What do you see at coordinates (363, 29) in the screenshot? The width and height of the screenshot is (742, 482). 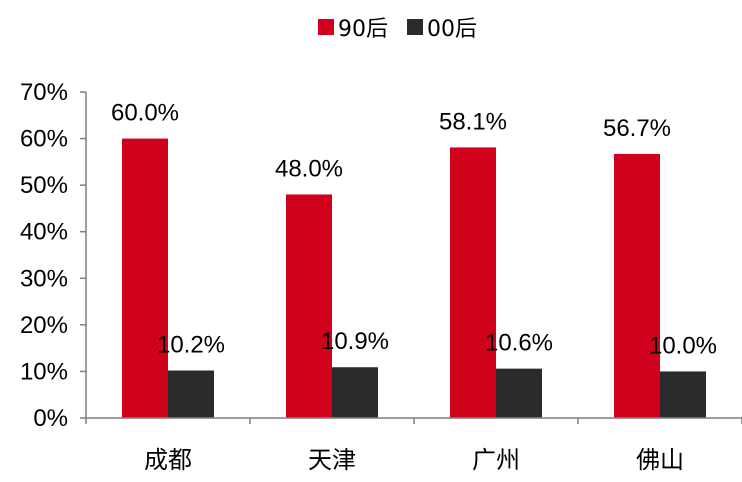 I see `legend-label-90hou: 90后` at bounding box center [363, 29].